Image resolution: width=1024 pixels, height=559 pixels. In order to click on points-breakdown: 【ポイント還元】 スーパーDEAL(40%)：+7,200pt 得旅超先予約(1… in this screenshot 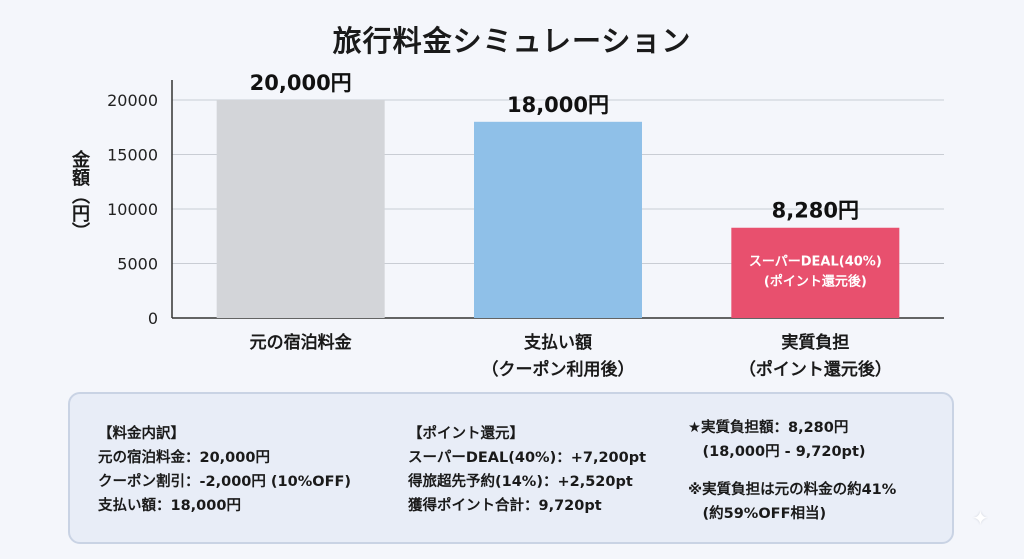, I will do `click(527, 470)`.